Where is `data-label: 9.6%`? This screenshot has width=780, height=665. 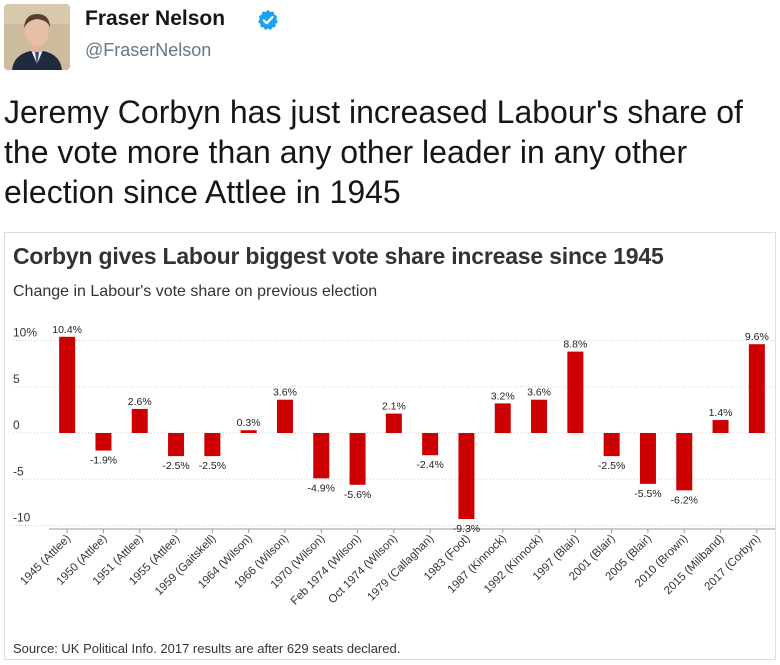 data-label: 9.6% is located at coordinates (757, 337).